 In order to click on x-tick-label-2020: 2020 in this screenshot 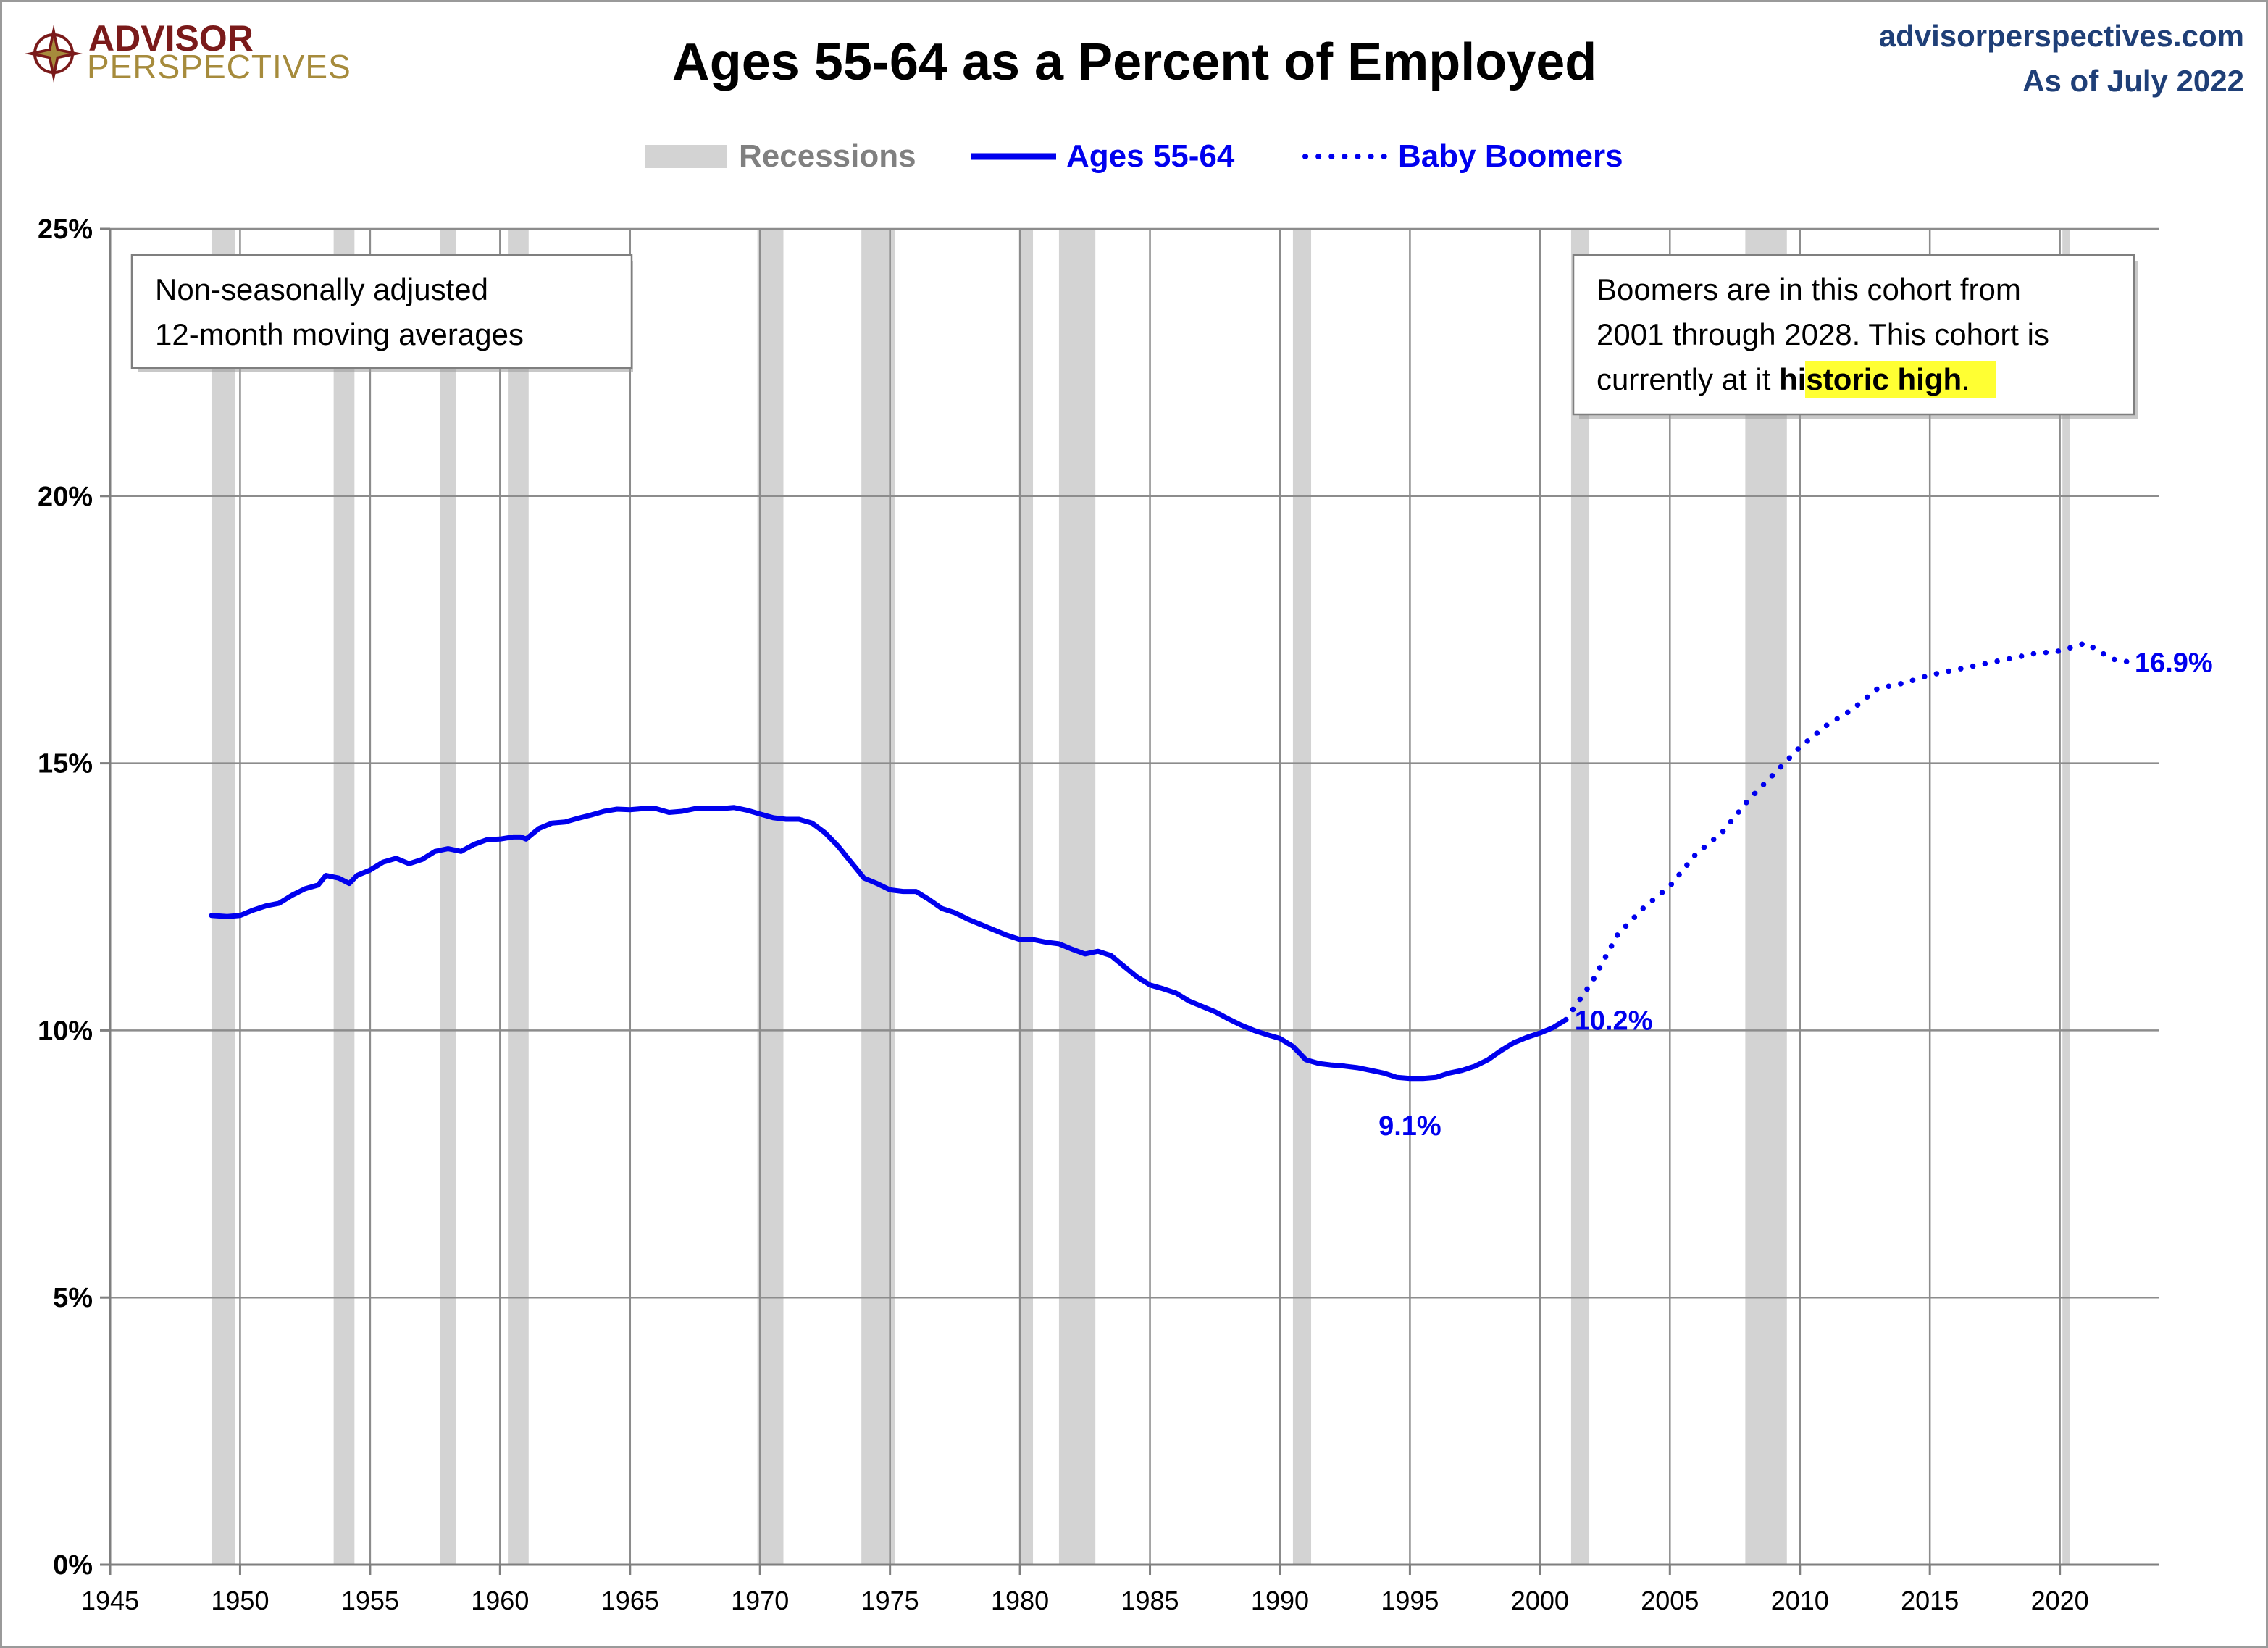, I will do `click(2060, 1600)`.